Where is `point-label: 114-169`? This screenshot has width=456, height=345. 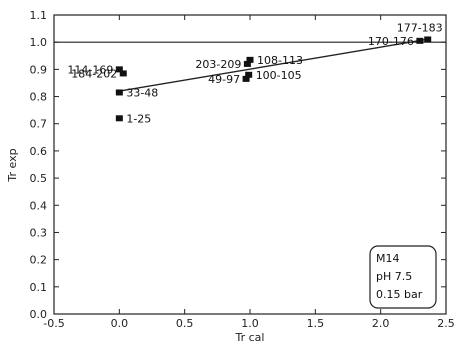
point-label: 114-169 is located at coordinates (90, 69).